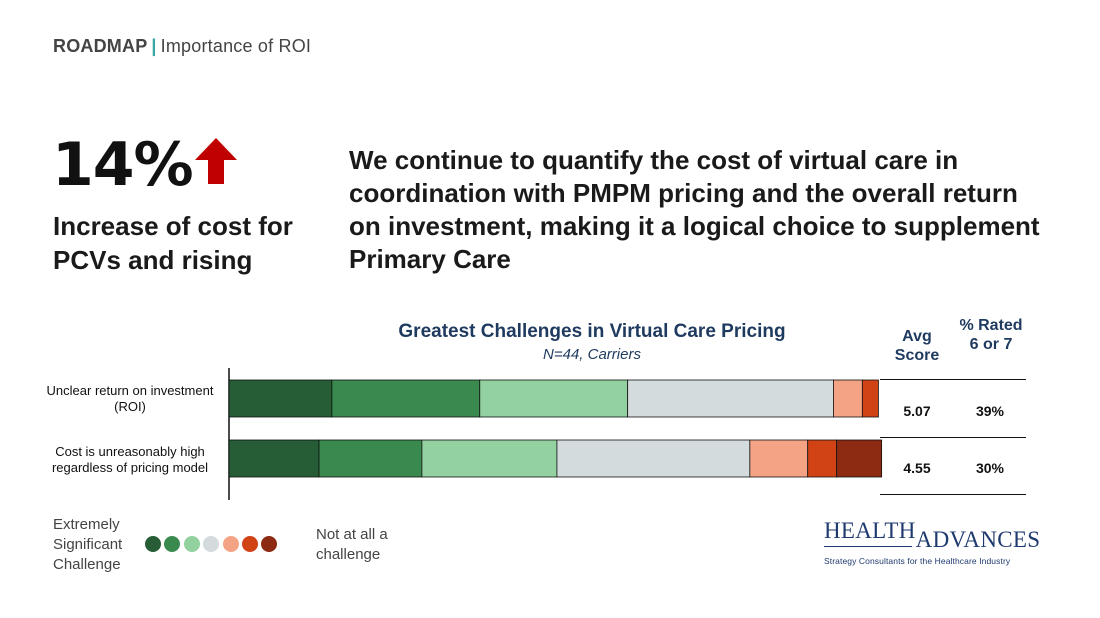  Describe the element at coordinates (173, 243) in the screenshot. I see `stat-caption: Increase of cost for PCVs and rising` at that location.